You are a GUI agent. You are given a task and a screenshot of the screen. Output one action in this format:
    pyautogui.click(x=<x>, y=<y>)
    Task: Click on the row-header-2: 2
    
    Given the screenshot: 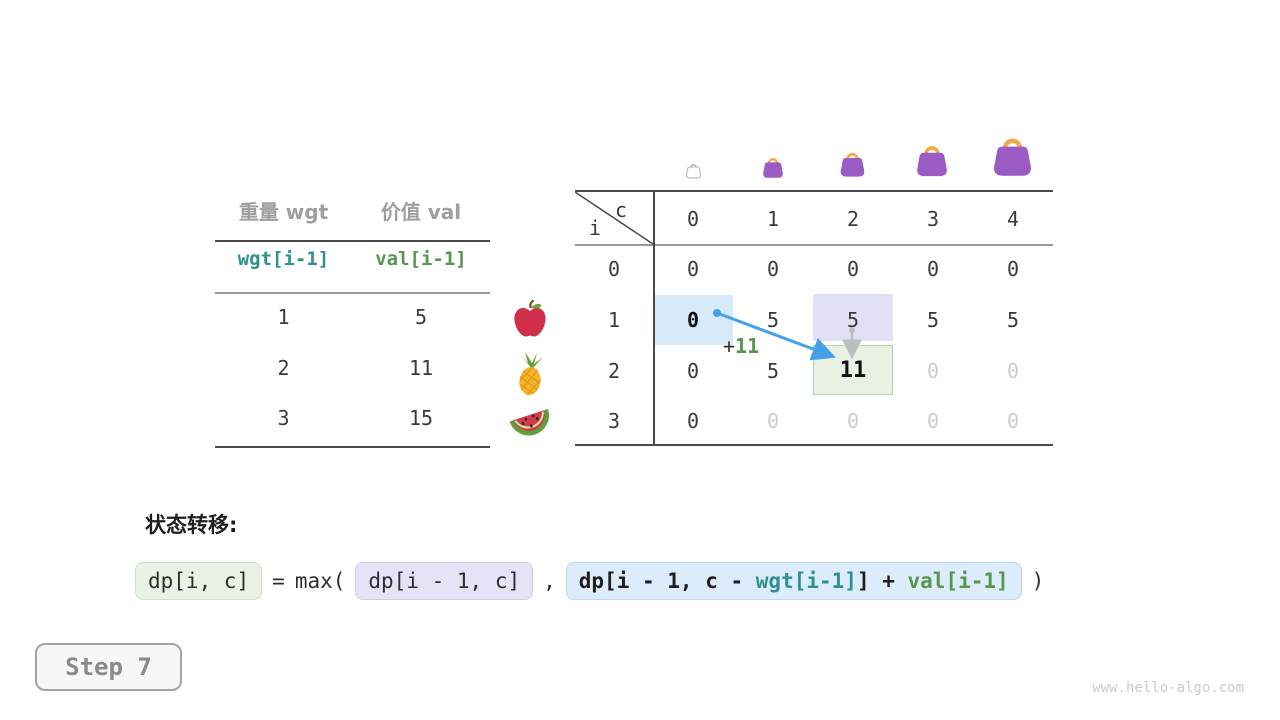 What is the action you would take?
    pyautogui.click(x=614, y=371)
    